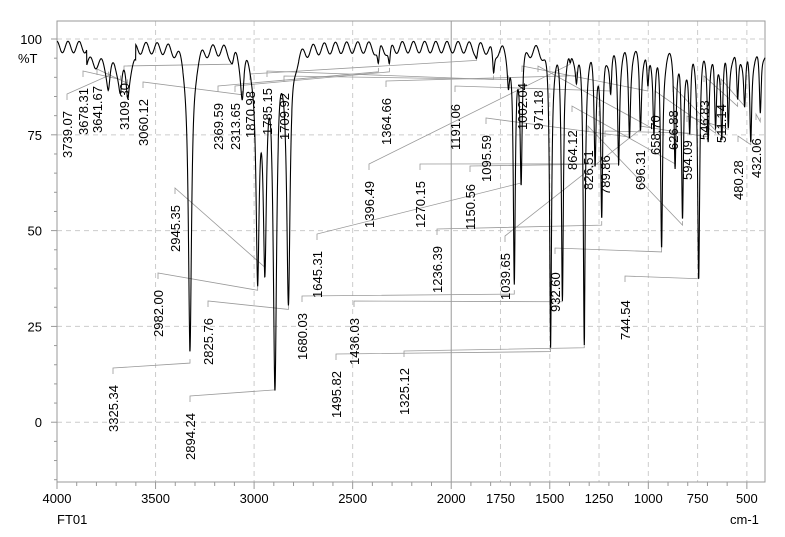  I want to click on peak-label: 2313.65, so click(235, 126).